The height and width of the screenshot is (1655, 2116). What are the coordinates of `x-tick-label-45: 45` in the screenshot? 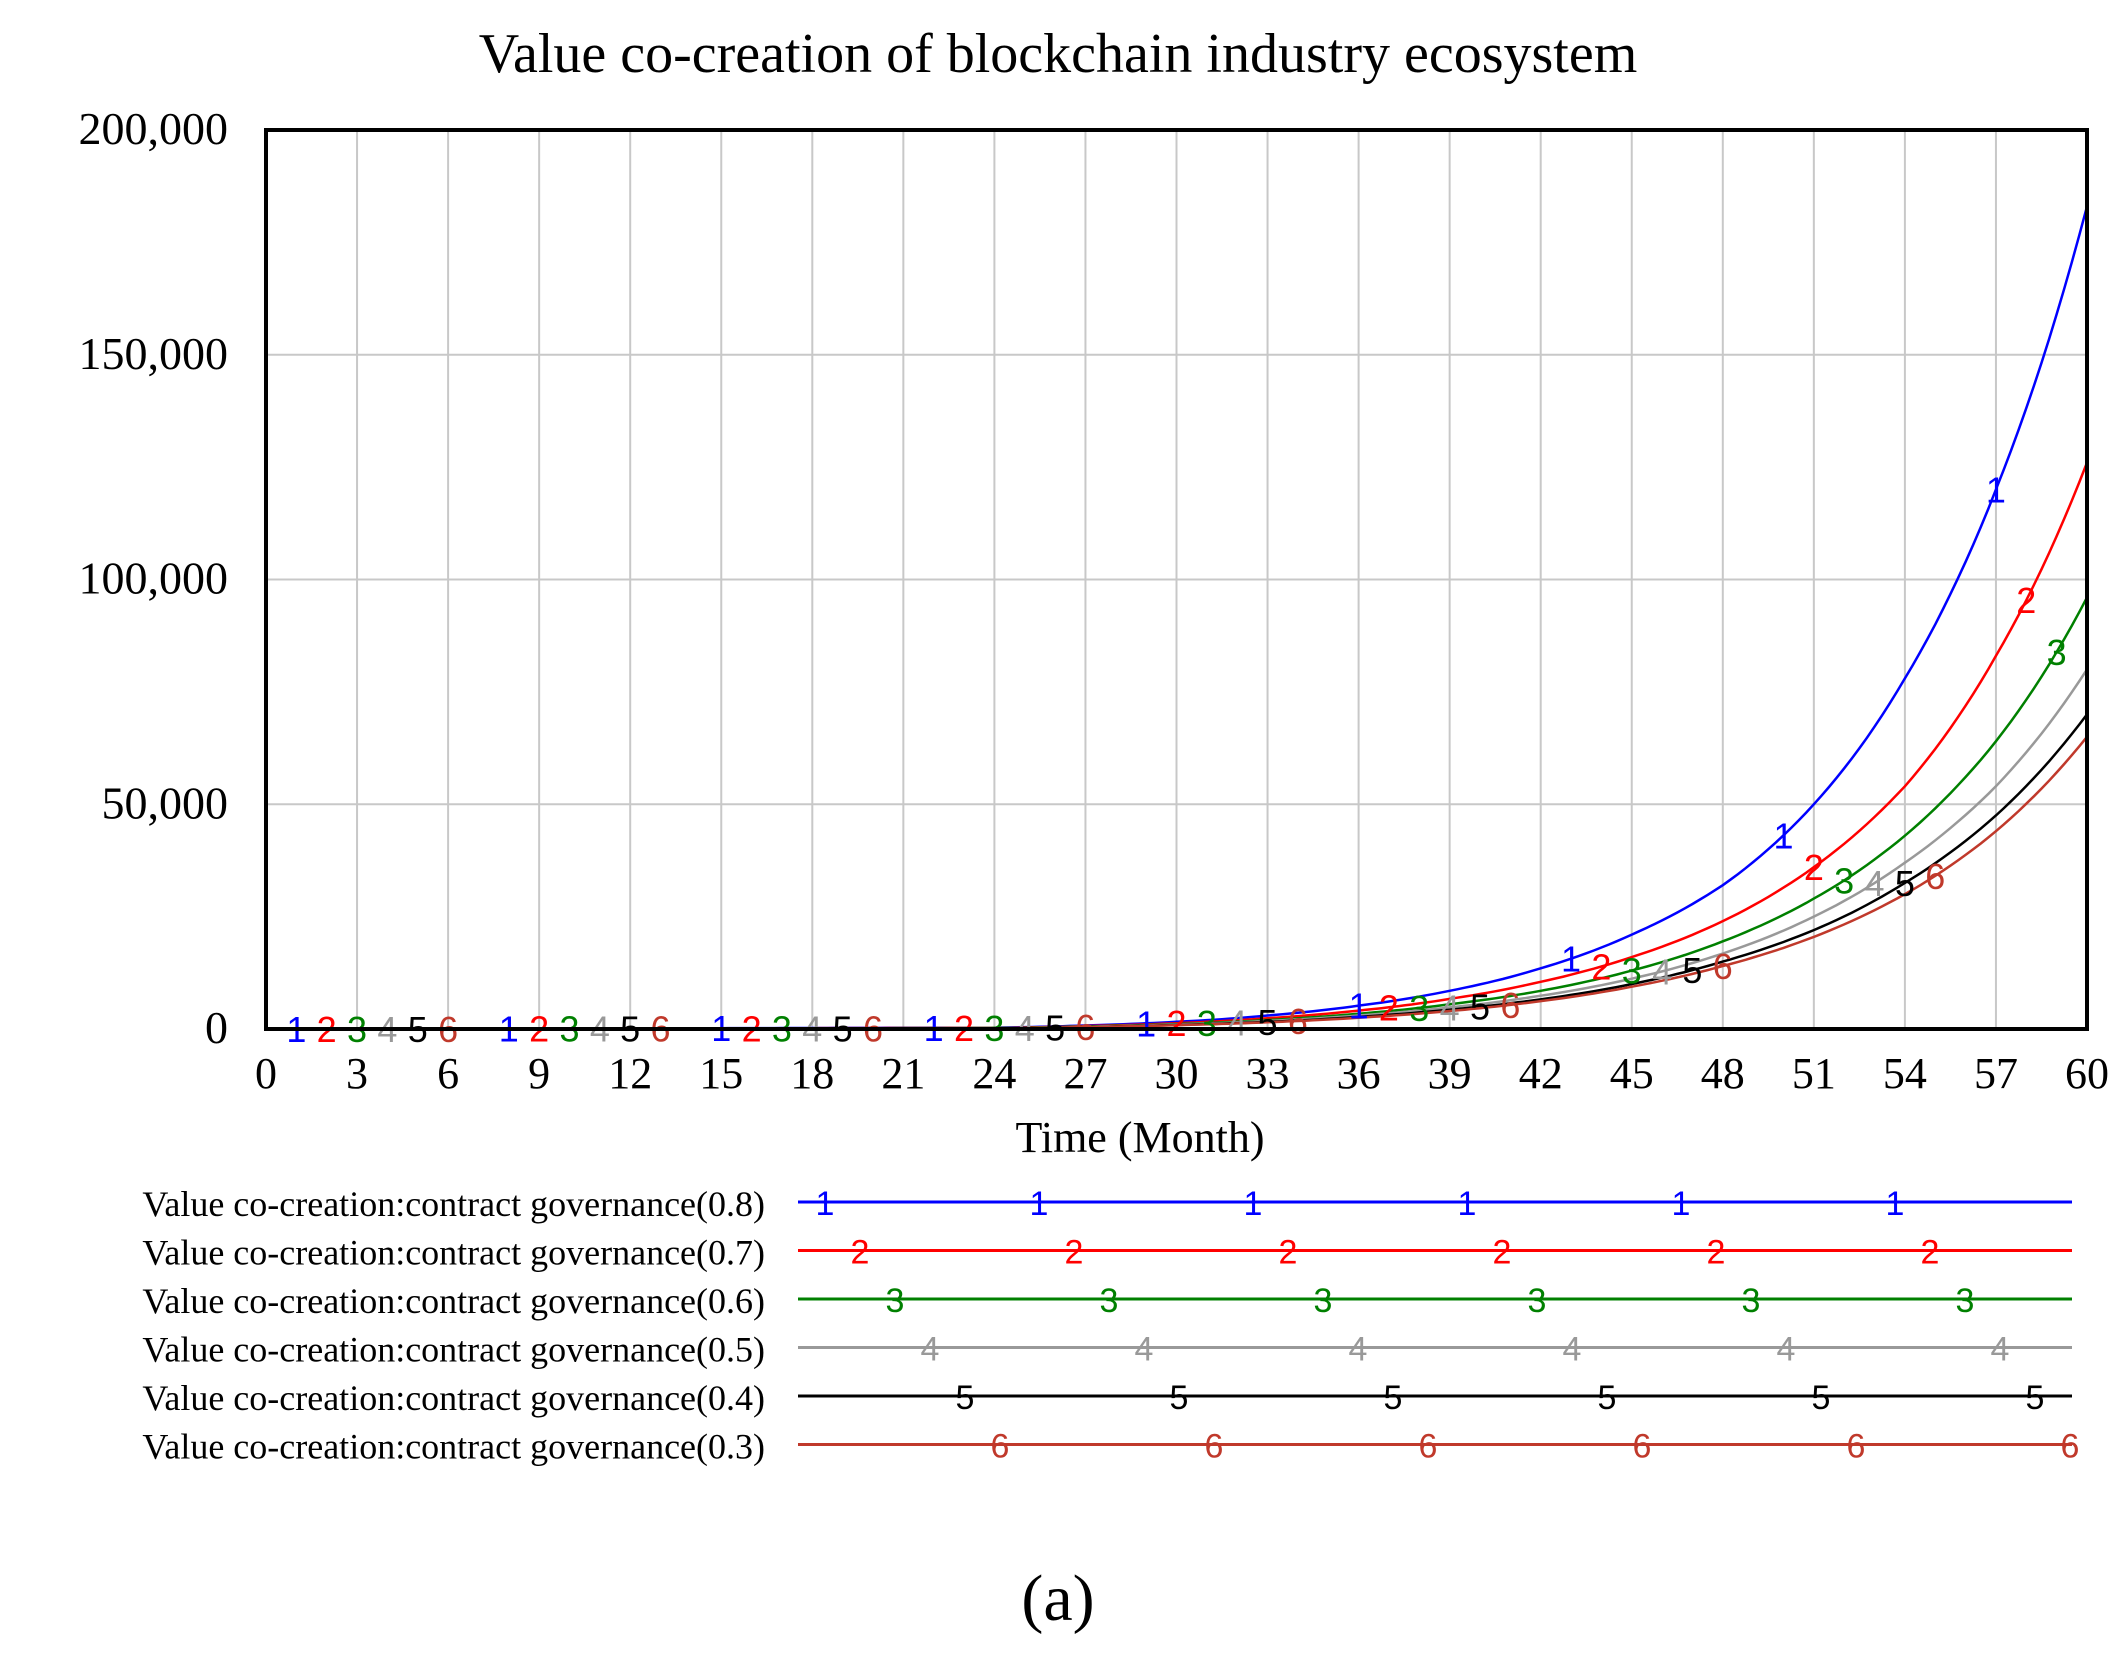 It's located at (1632, 1073).